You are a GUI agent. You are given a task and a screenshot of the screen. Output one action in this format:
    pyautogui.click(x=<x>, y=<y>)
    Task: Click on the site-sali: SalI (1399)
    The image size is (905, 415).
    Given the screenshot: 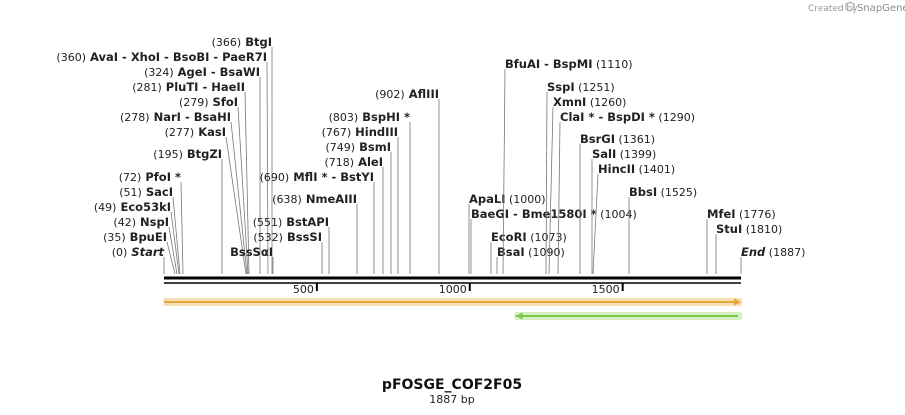 What is the action you would take?
    pyautogui.click(x=623, y=210)
    